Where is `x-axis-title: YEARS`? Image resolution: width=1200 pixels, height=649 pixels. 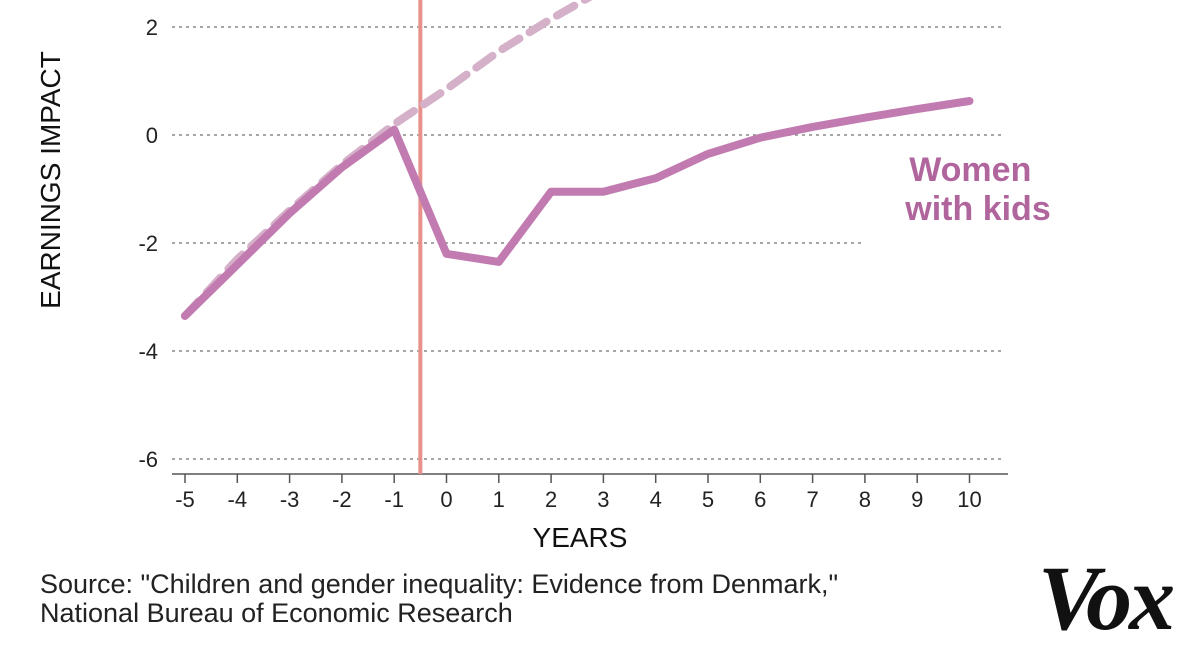
x-axis-title: YEARS is located at coordinates (580, 537).